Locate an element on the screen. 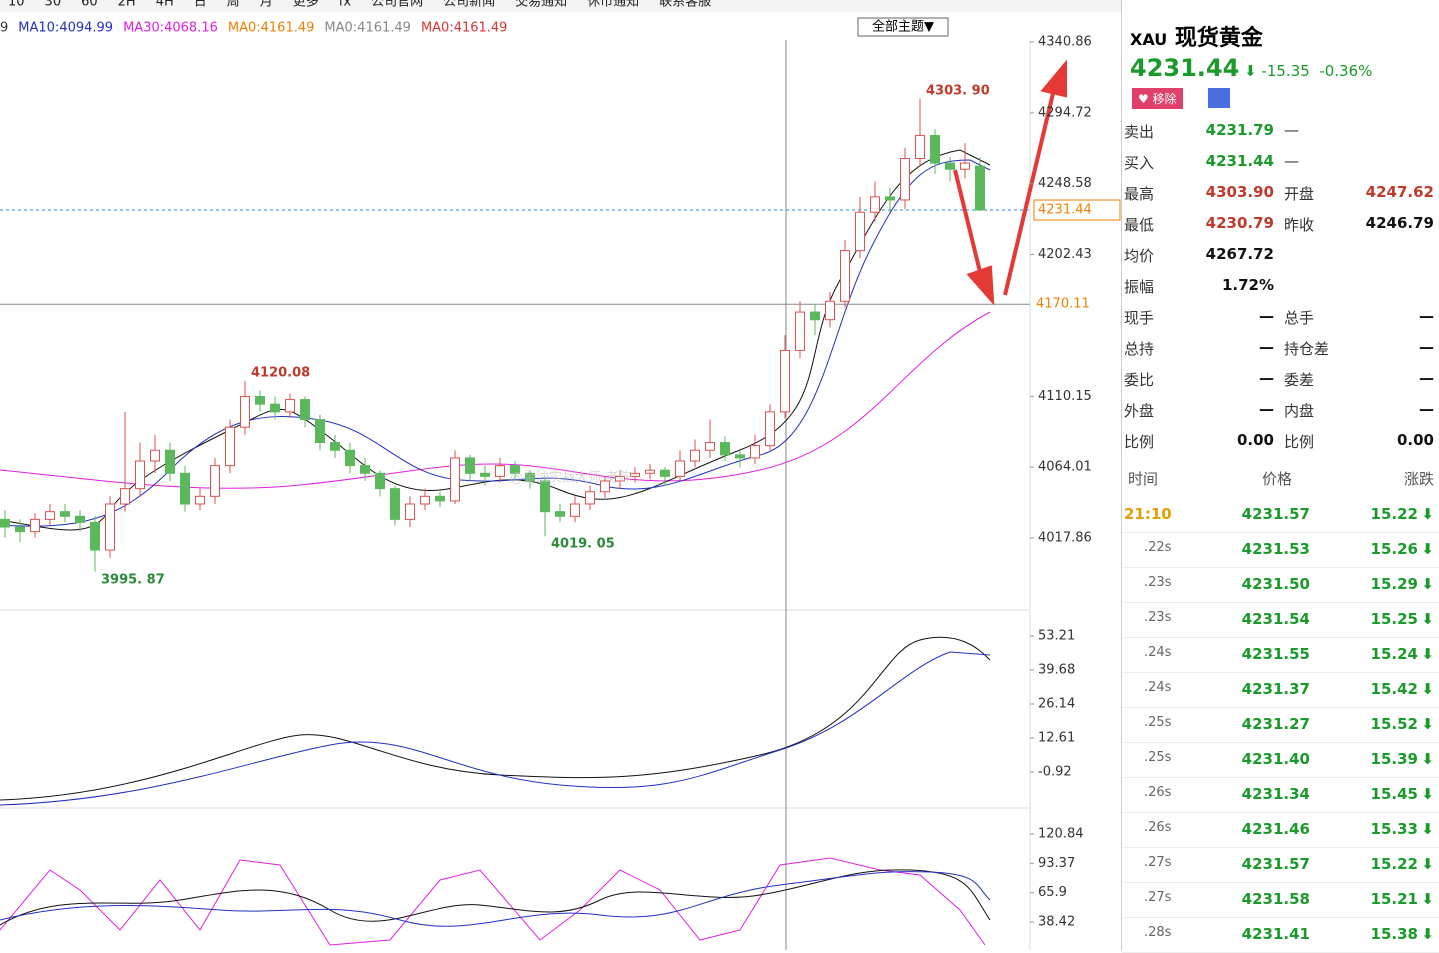 The width and height of the screenshot is (1439, 953). quote-row: 卖出 4231.79 — is located at coordinates (1280, 130).